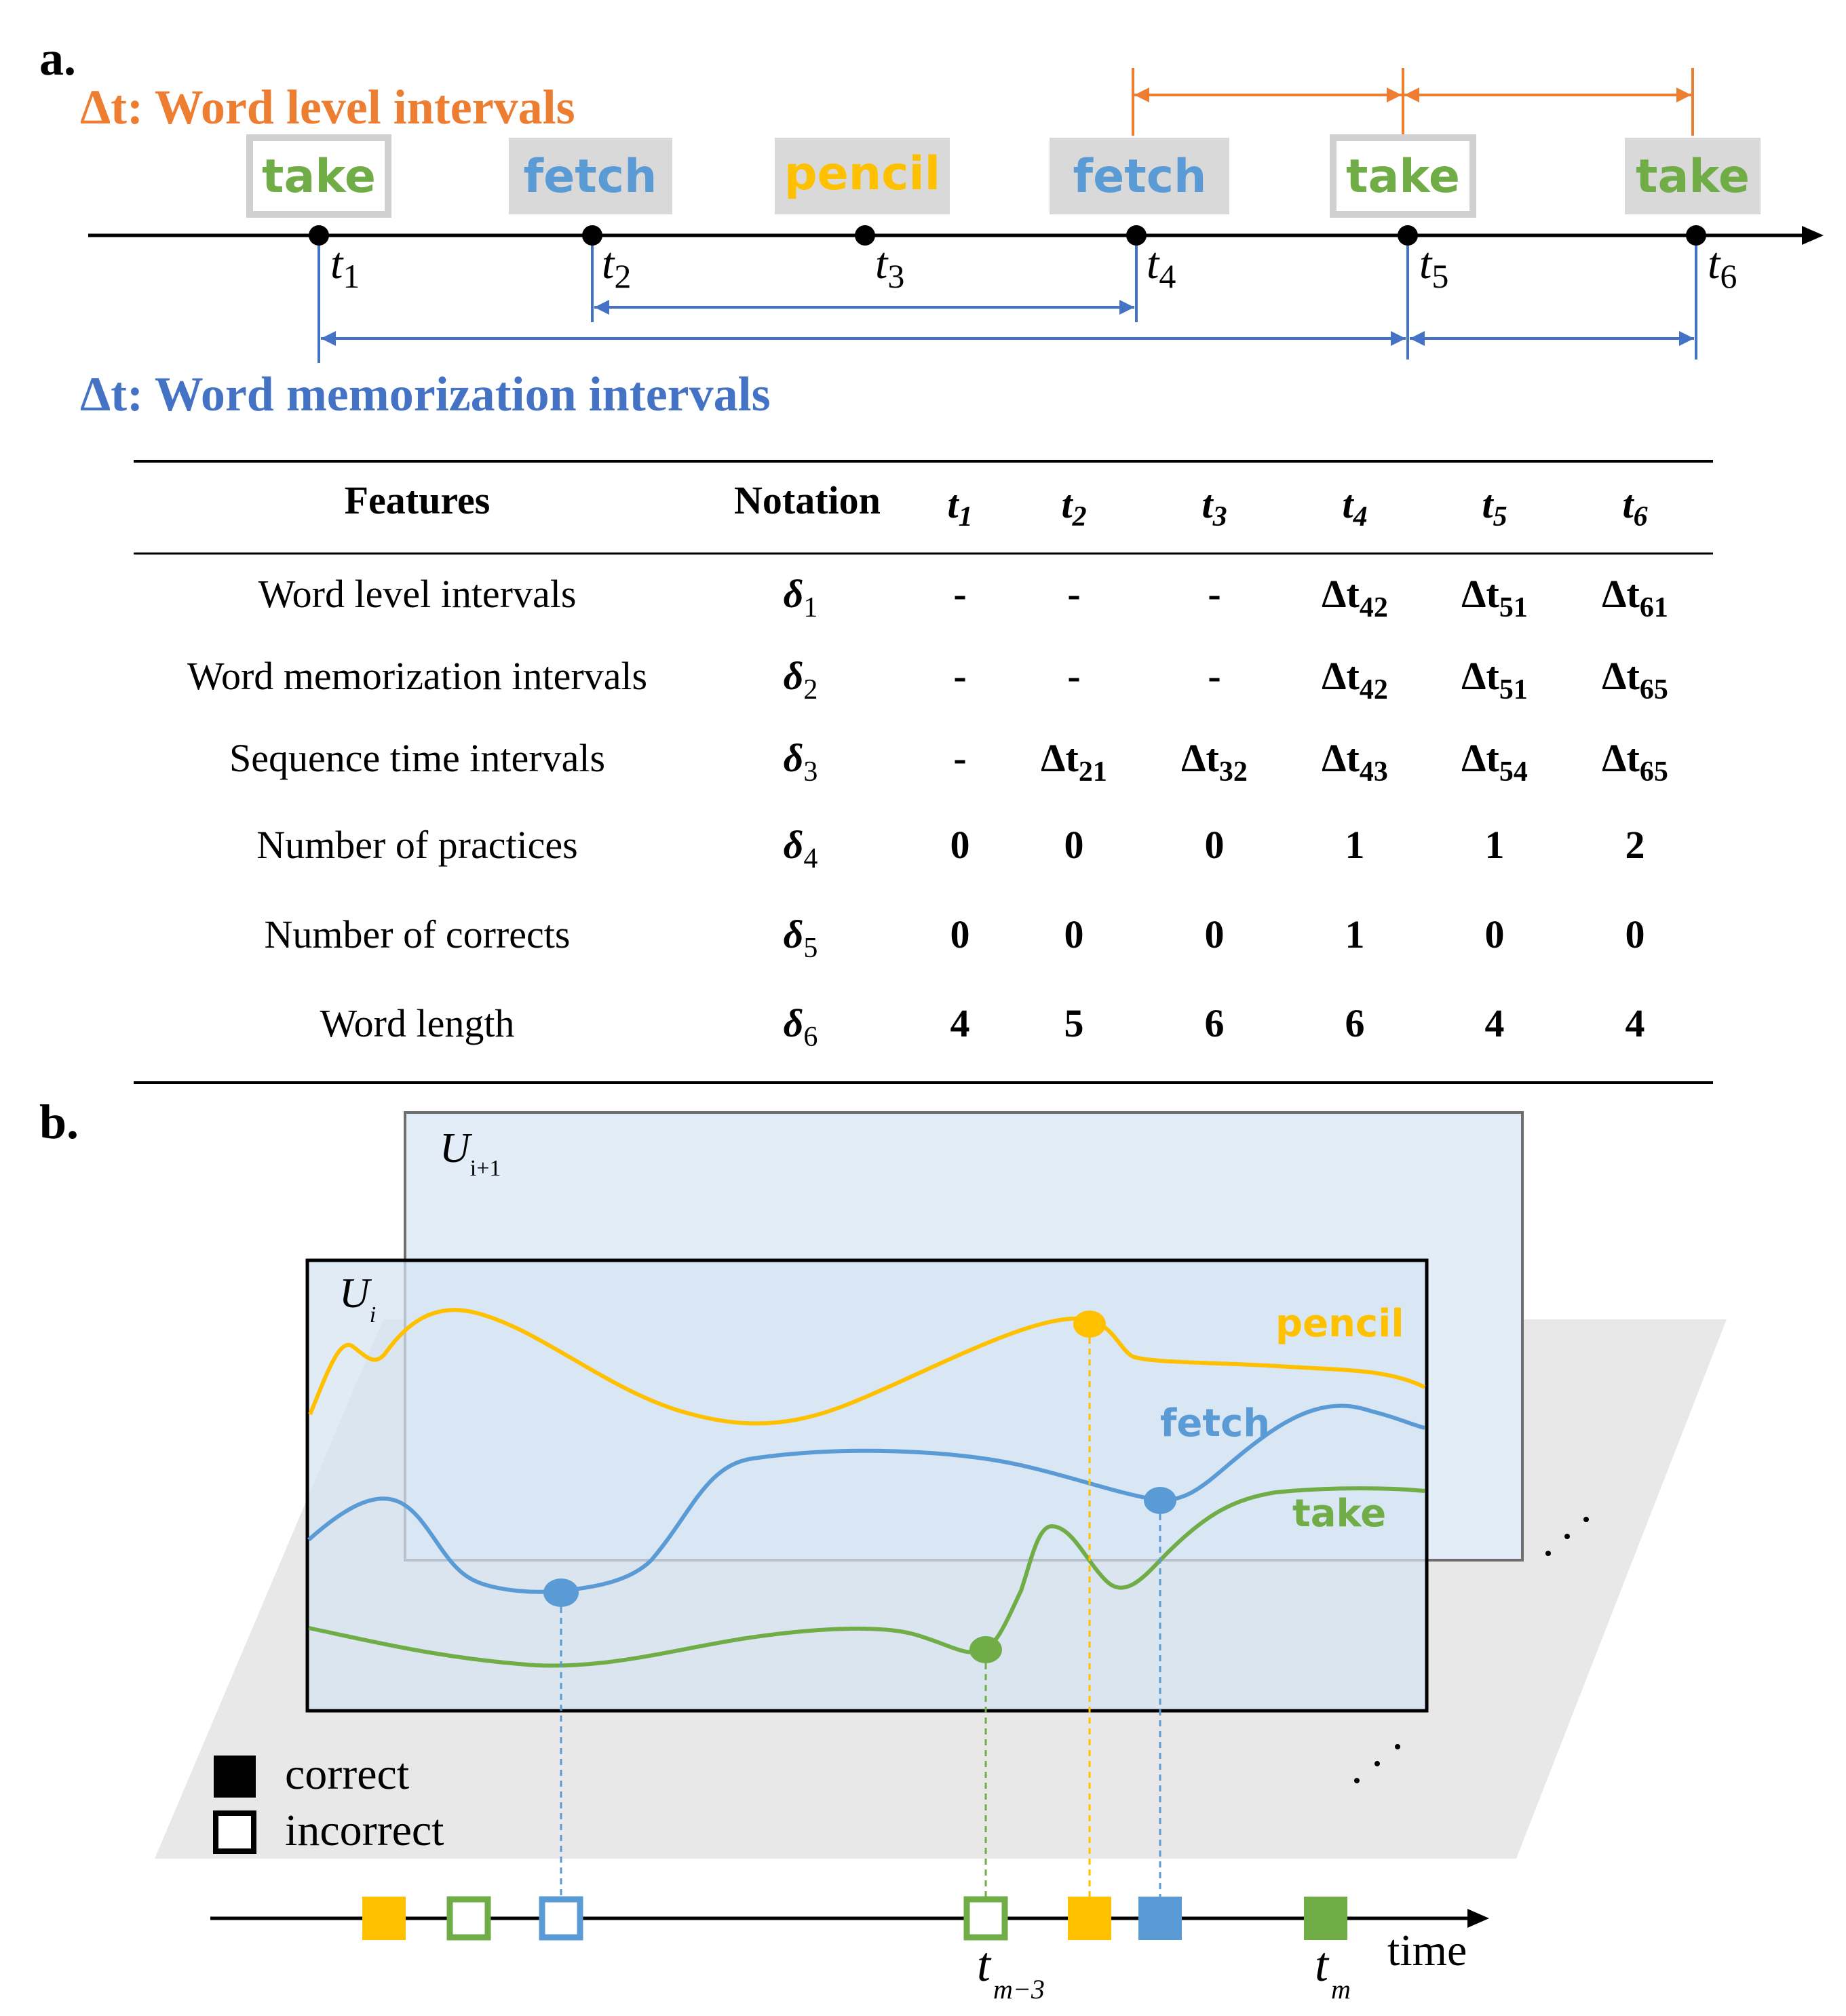  I want to click on header-t1: t1, so click(960, 507).